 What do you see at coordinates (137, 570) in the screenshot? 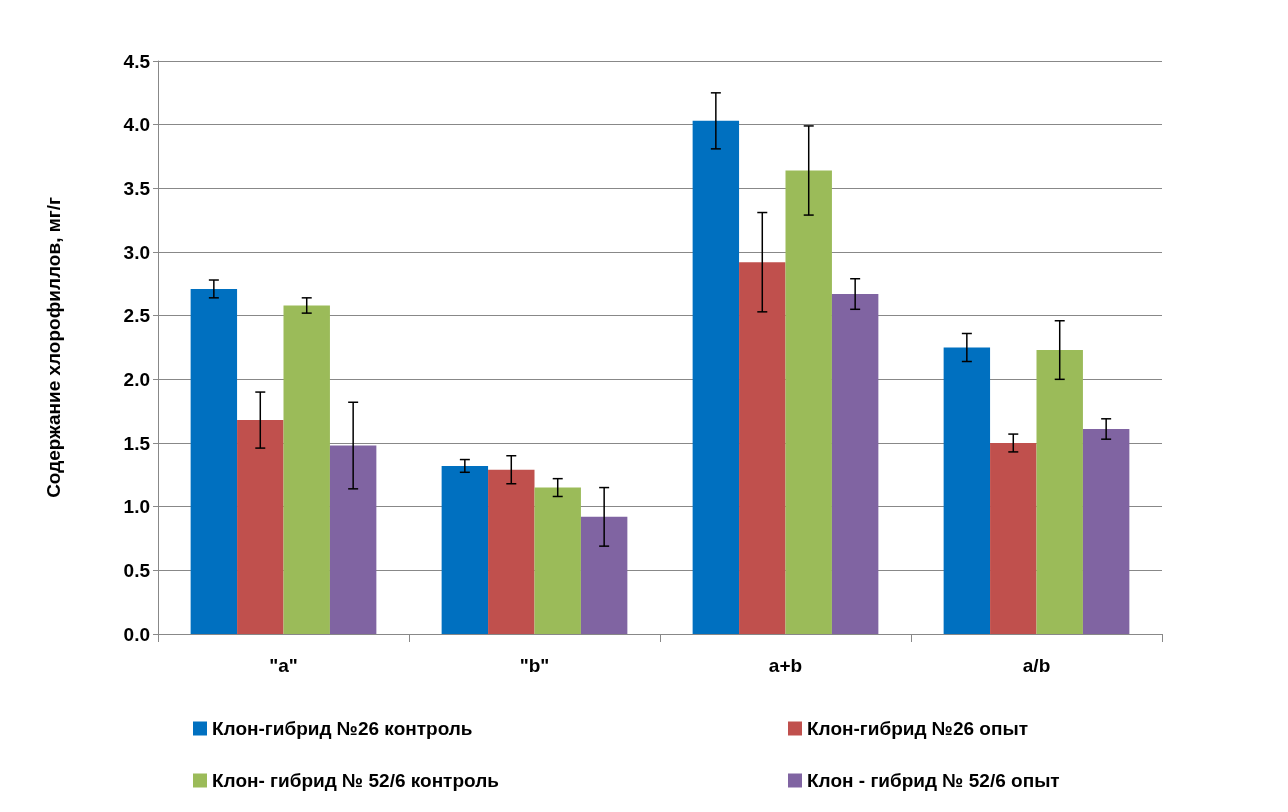
I see `y-tick-label: 0.5` at bounding box center [137, 570].